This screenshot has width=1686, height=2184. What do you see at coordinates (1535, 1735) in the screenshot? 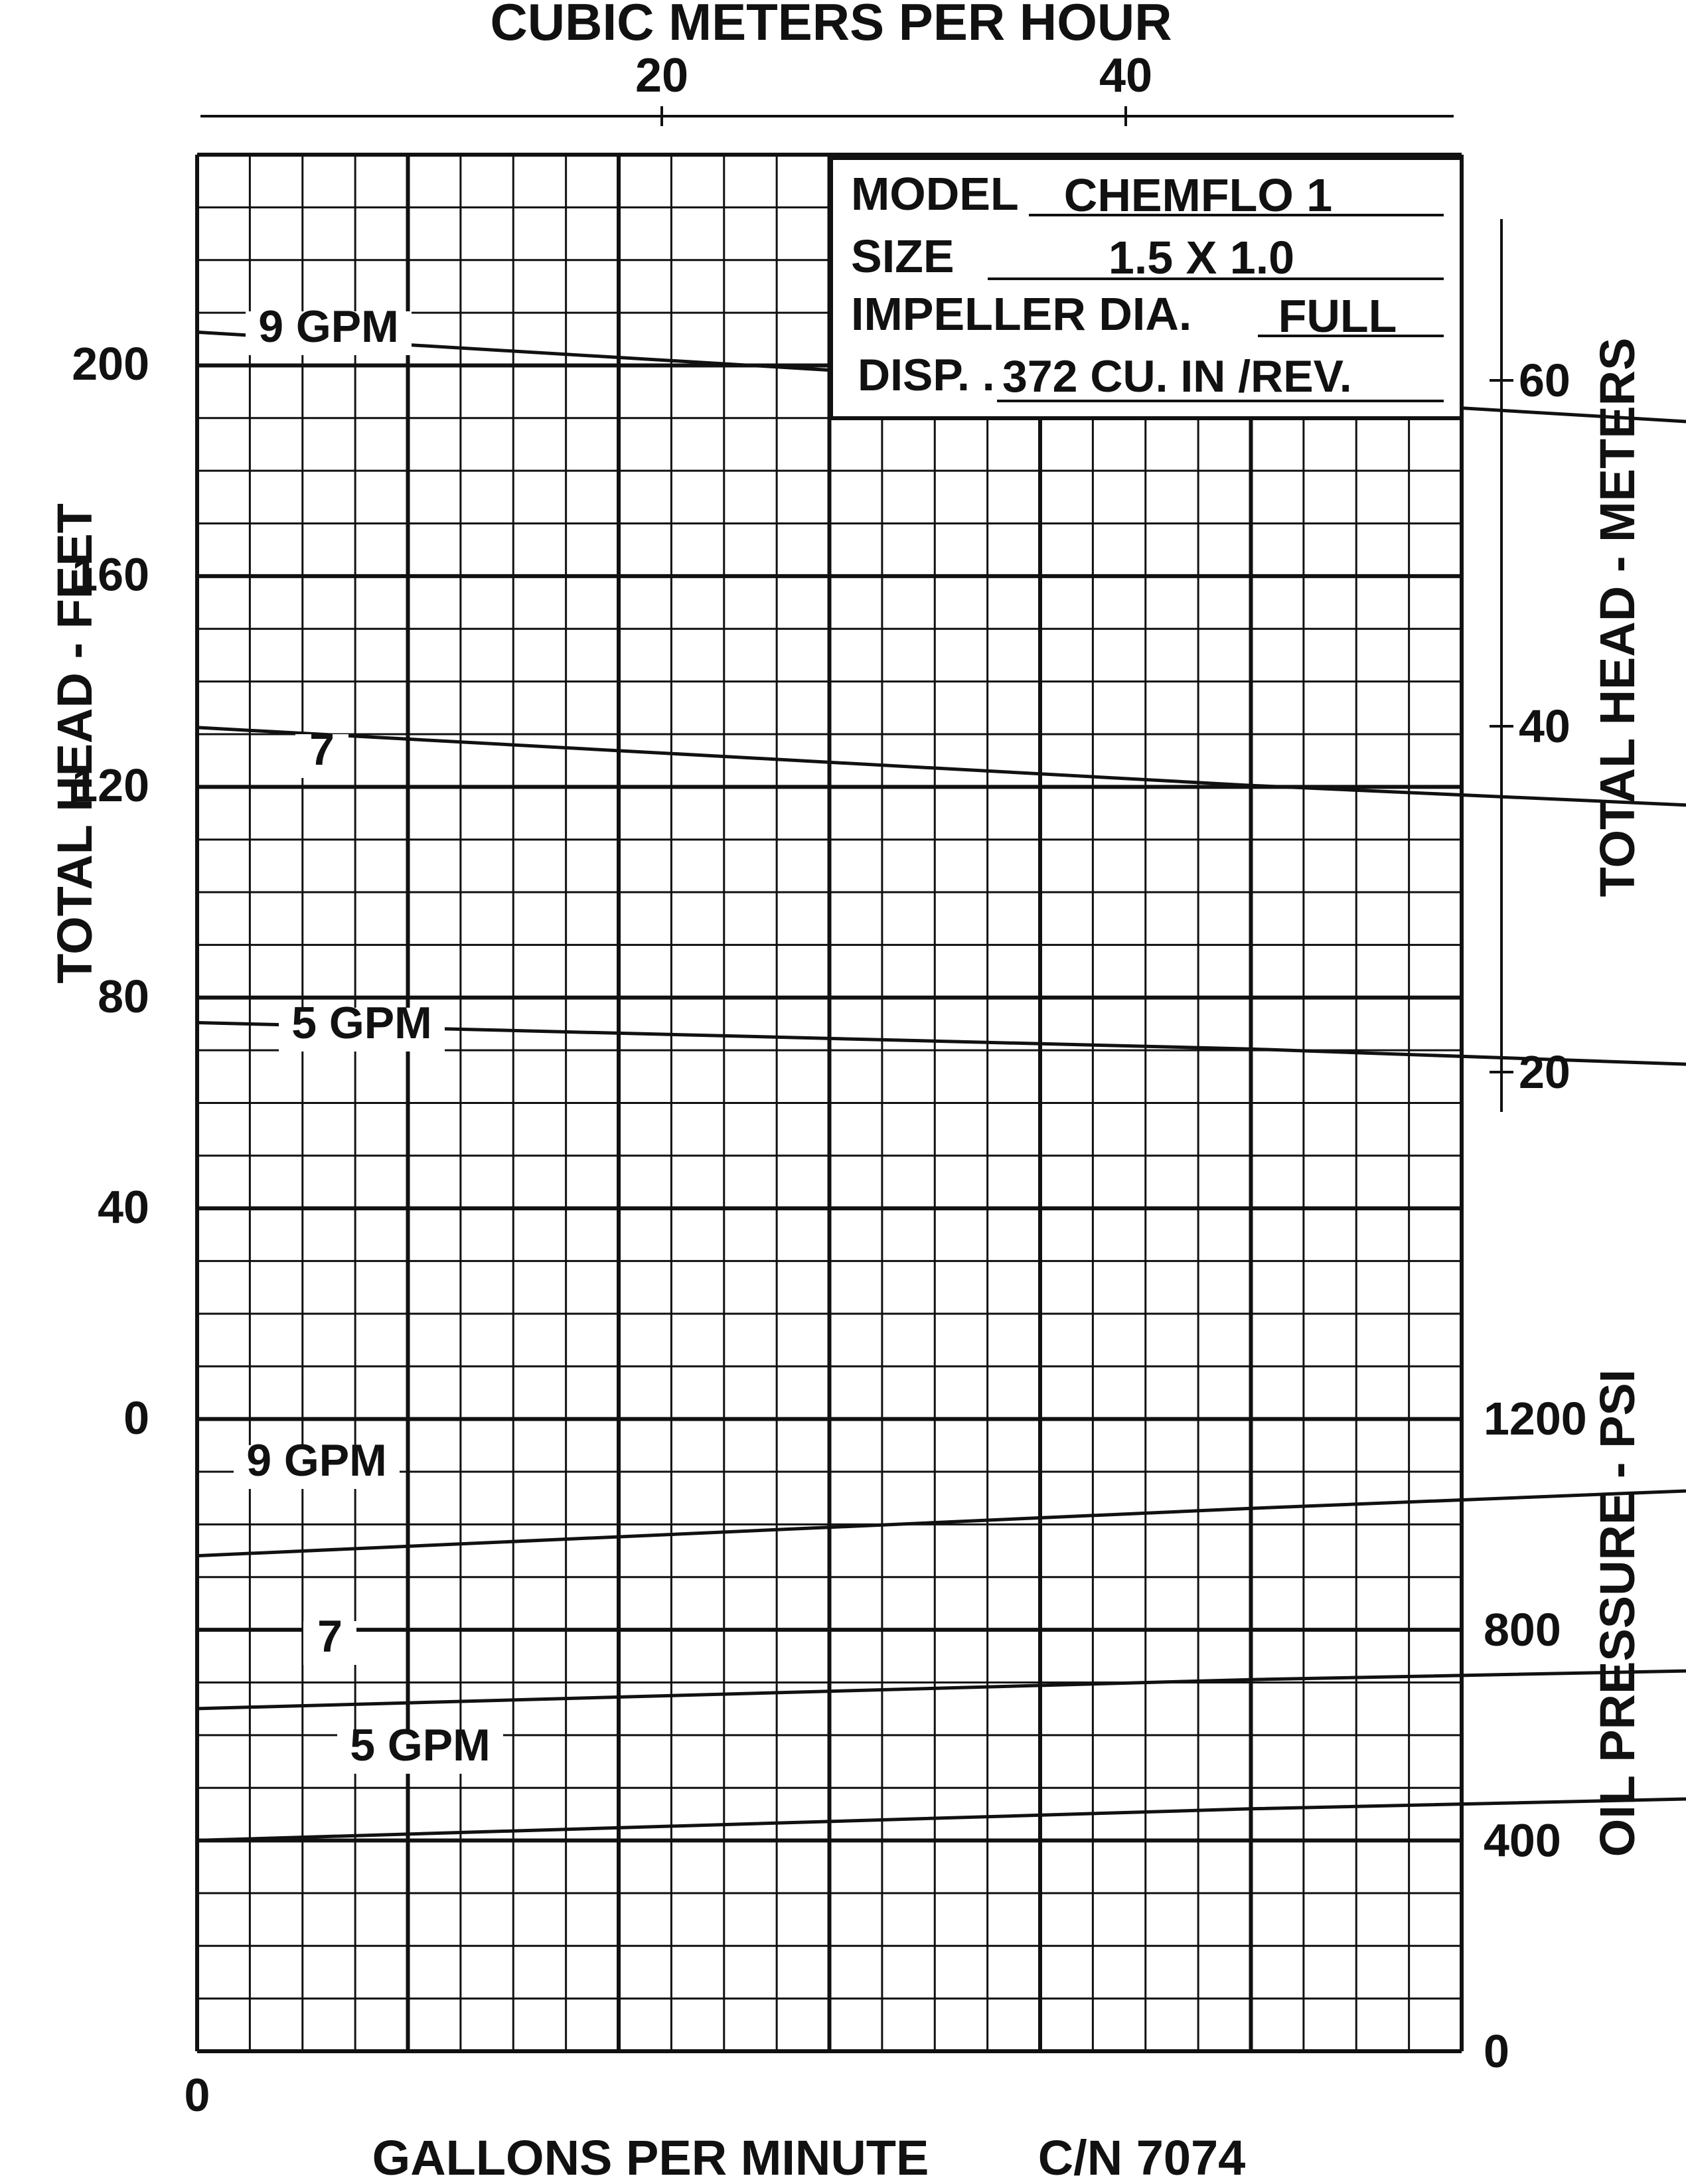
I see `right-pressure-axis-ticks: 0 400 800 1200` at bounding box center [1535, 1735].